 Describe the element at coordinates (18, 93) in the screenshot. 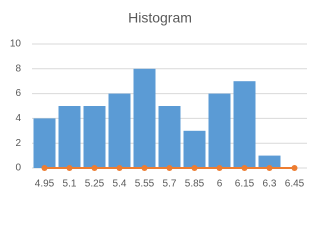

I see `y-tick-label: 6` at that location.